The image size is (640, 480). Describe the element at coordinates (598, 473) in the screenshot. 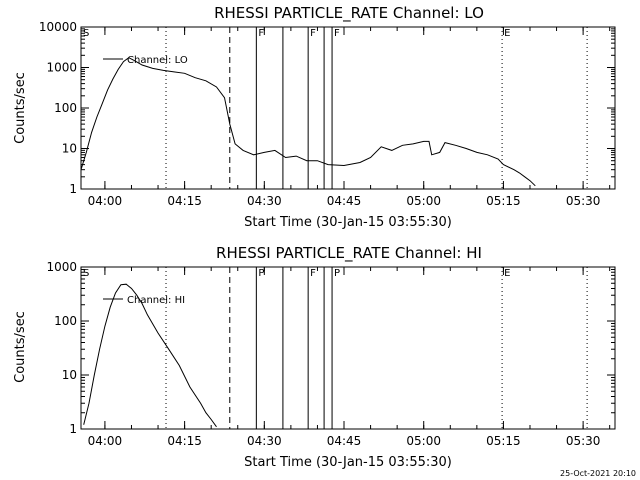

I see `footer-timestamp: 25-Oct-2021 20:10` at that location.